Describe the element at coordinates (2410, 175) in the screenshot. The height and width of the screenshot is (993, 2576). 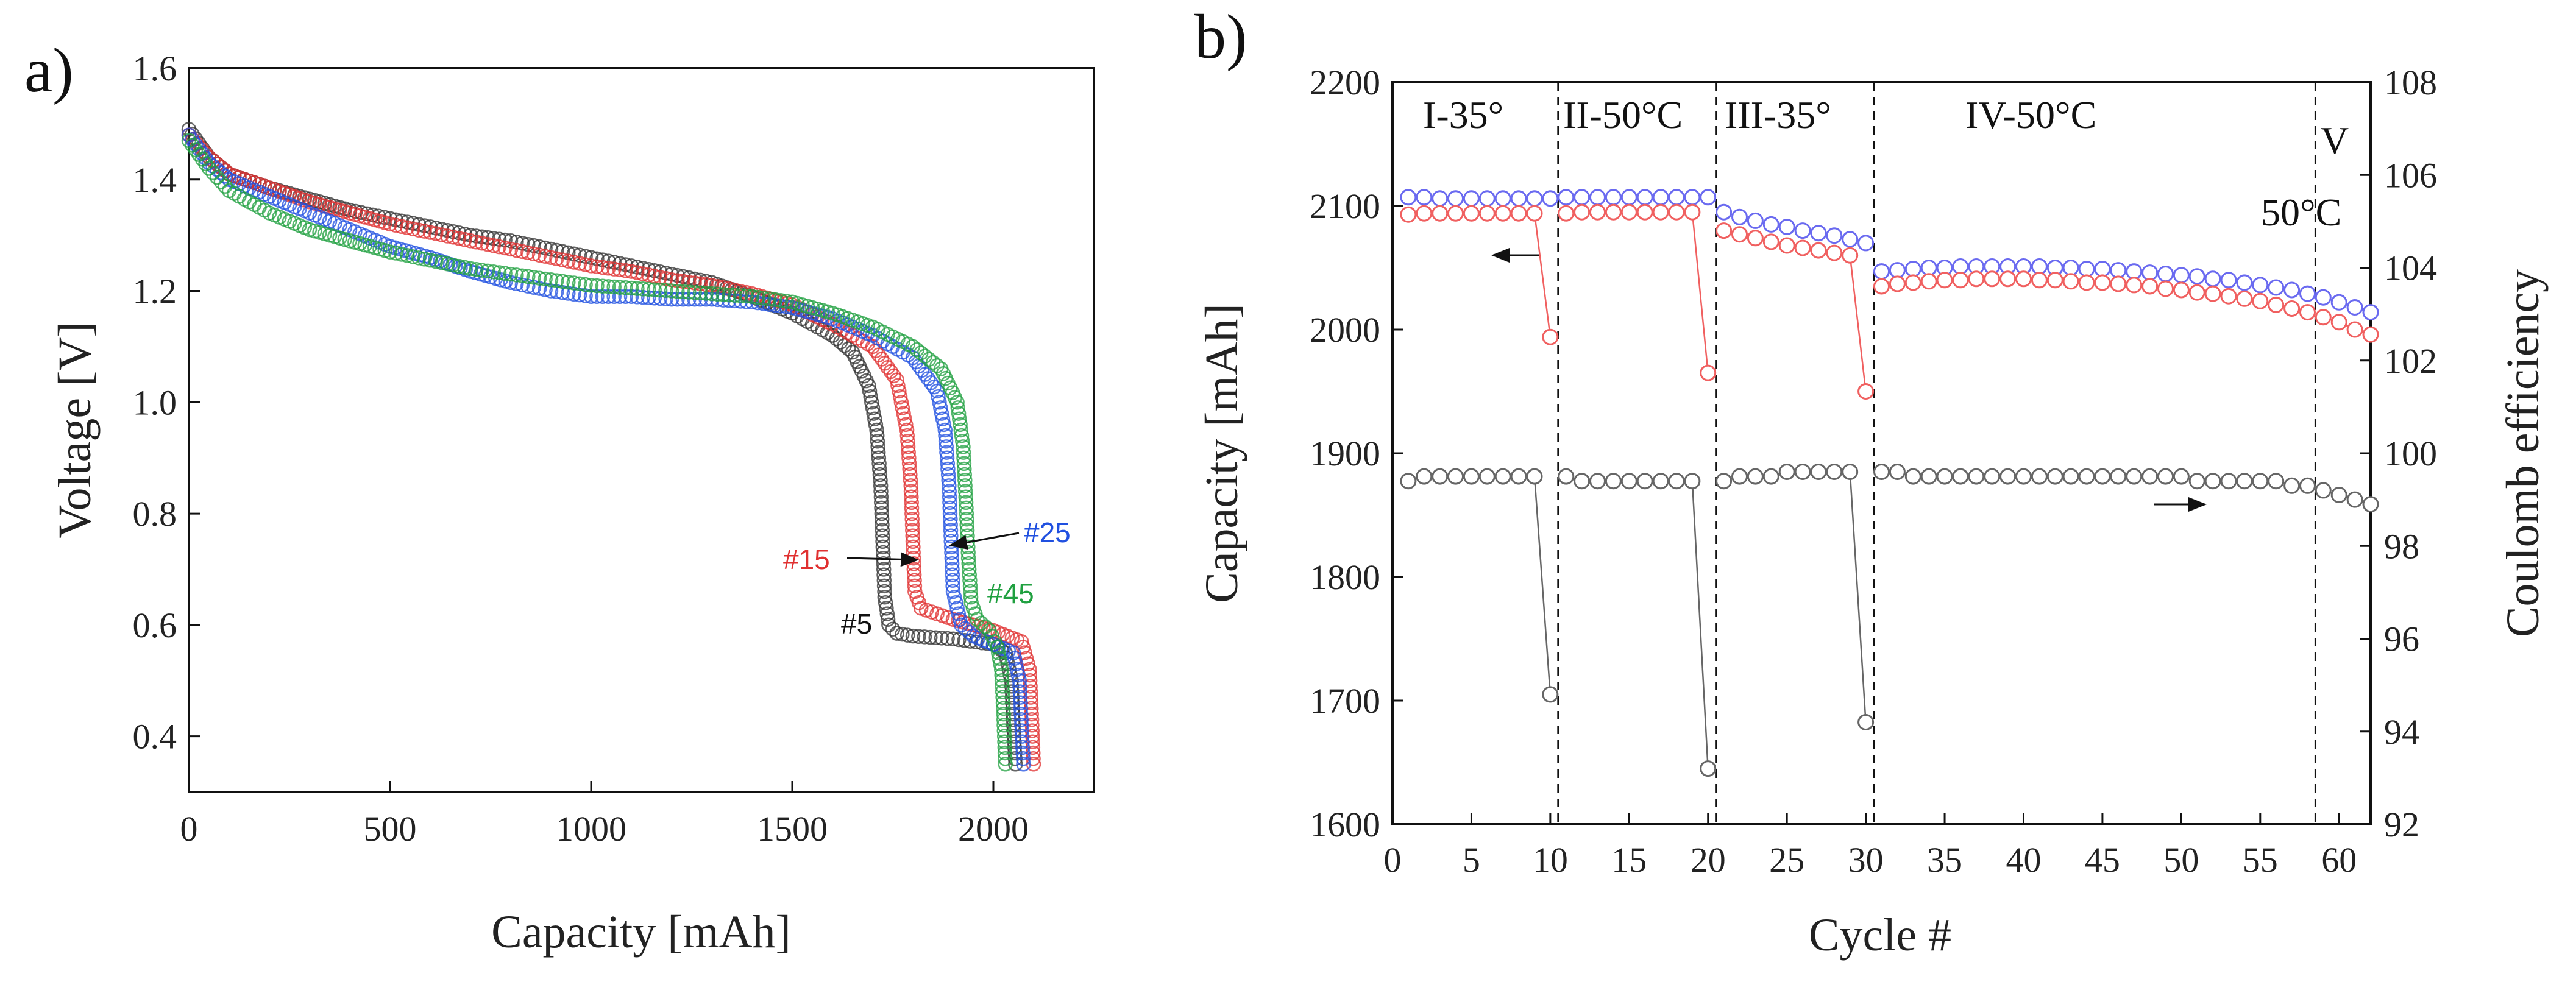
I see `panel-b-y2-tick-label: 106` at that location.